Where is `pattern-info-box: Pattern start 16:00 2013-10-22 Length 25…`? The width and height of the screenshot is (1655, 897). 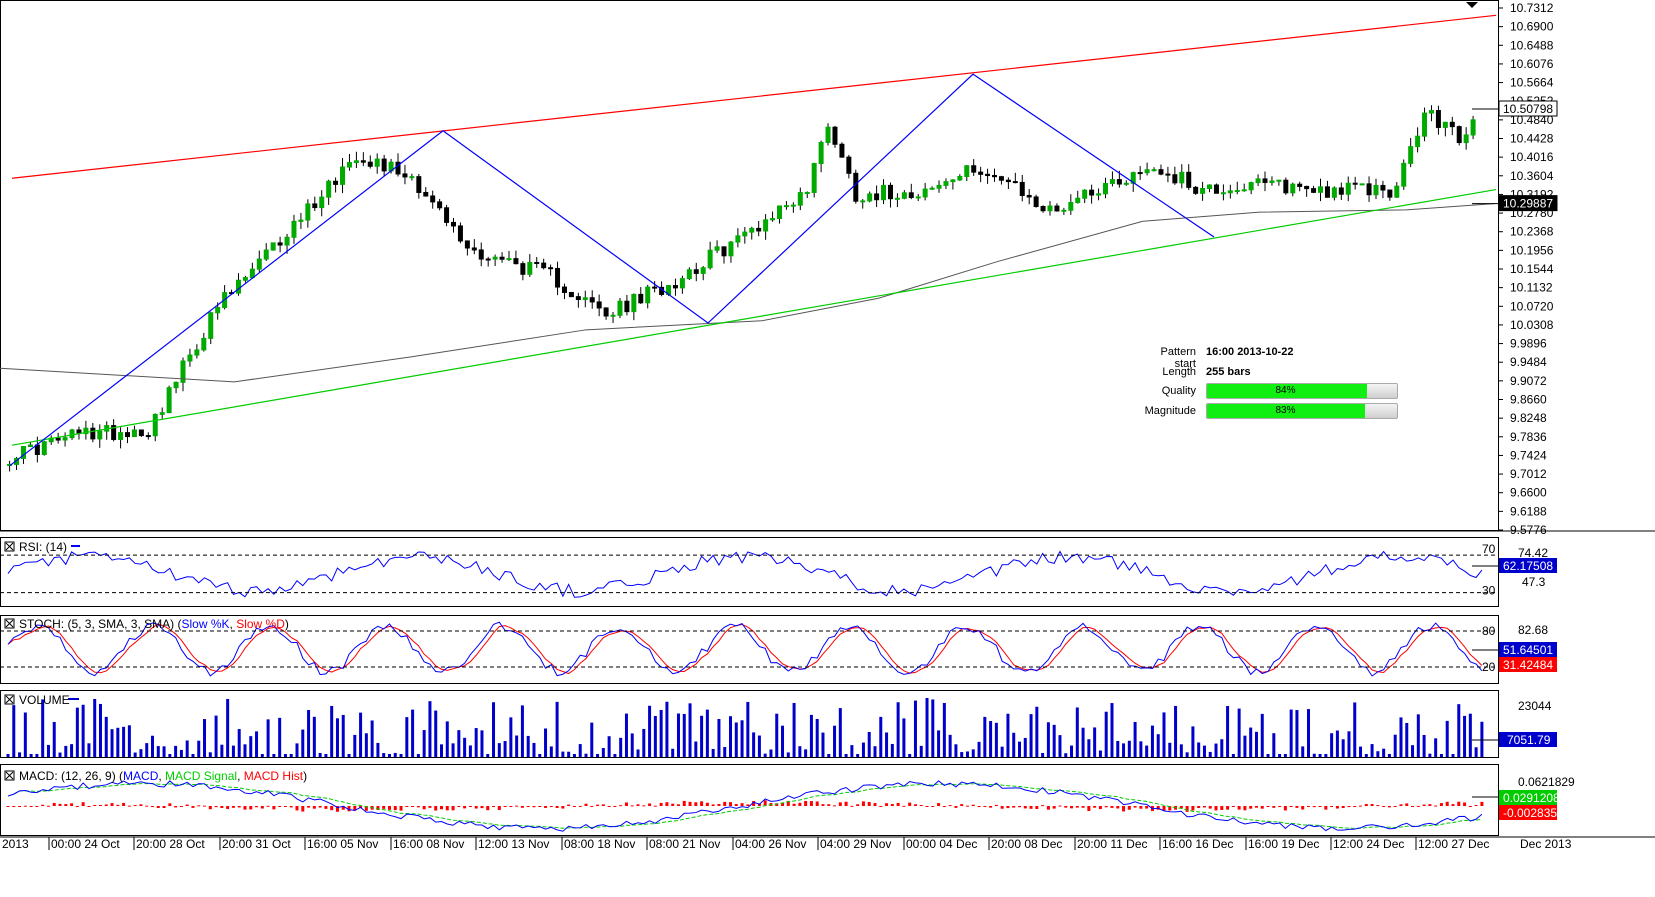 pattern-info-box: Pattern start 16:00 2013-10-22 Length 25… is located at coordinates (1275, 382).